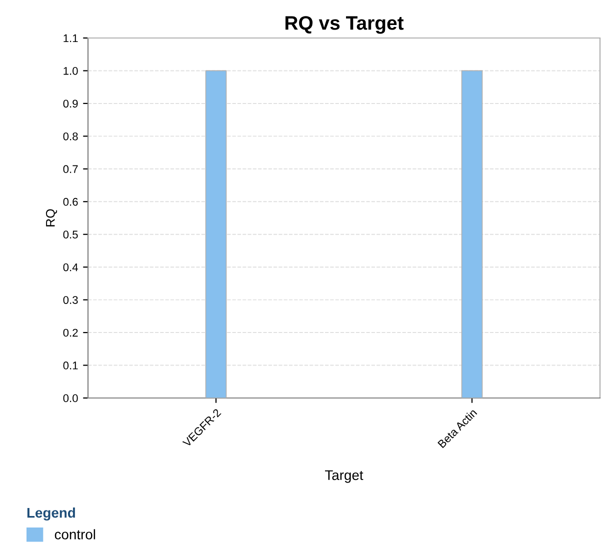 The height and width of the screenshot is (554, 608). Describe the element at coordinates (70, 104) in the screenshot. I see `y-tick-label: 0.9` at that location.